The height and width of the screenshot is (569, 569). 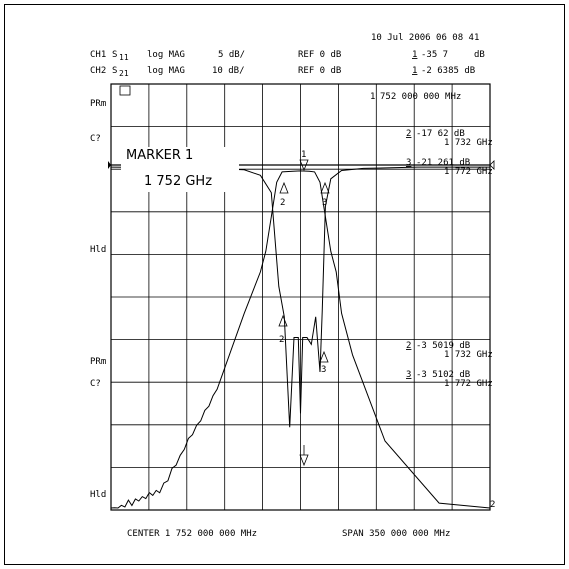 What do you see at coordinates (448, 71) in the screenshot?
I see `ch2-marker-val: -2 6385 dB` at bounding box center [448, 71].